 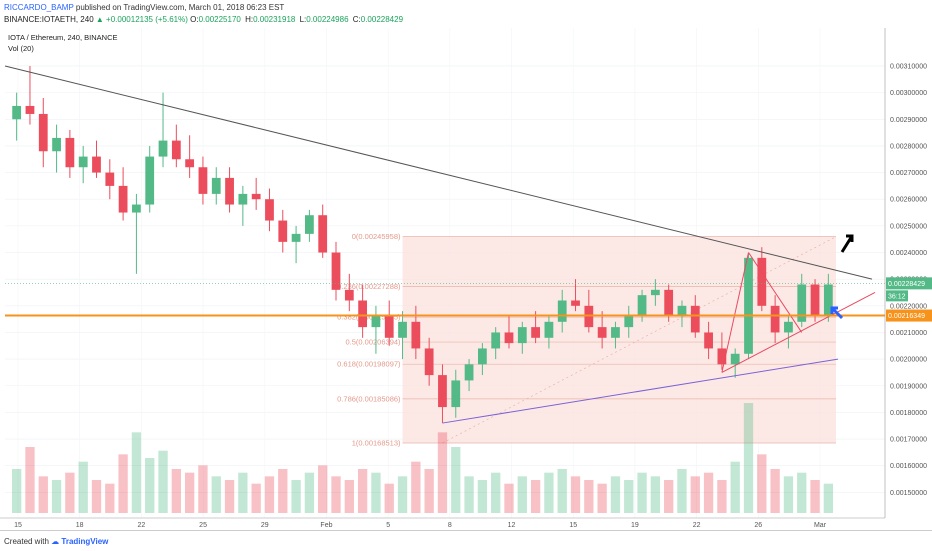 What do you see at coordinates (194, 19) in the screenshot?
I see `open-label: O:` at bounding box center [194, 19].